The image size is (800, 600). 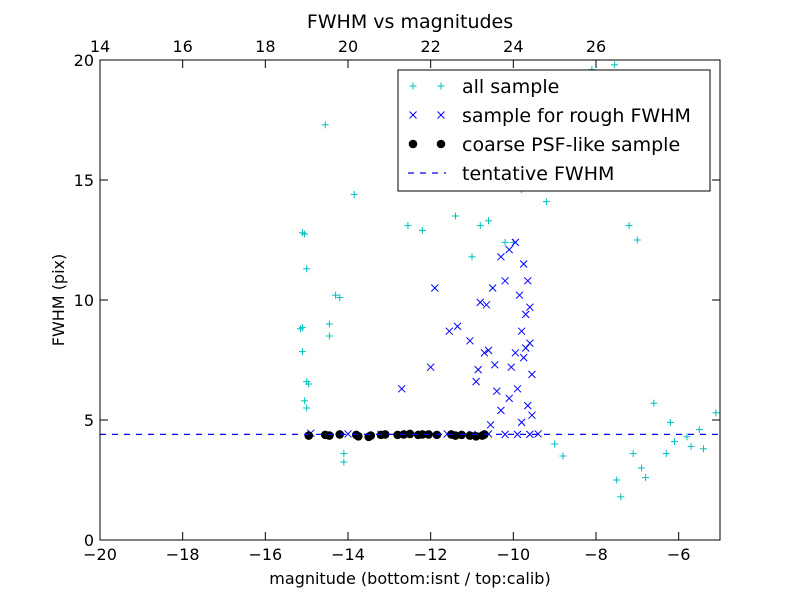 What do you see at coordinates (544, 145) in the screenshot?
I see `legend-entry-psf-sample: coarse PSF-like sample` at bounding box center [544, 145].